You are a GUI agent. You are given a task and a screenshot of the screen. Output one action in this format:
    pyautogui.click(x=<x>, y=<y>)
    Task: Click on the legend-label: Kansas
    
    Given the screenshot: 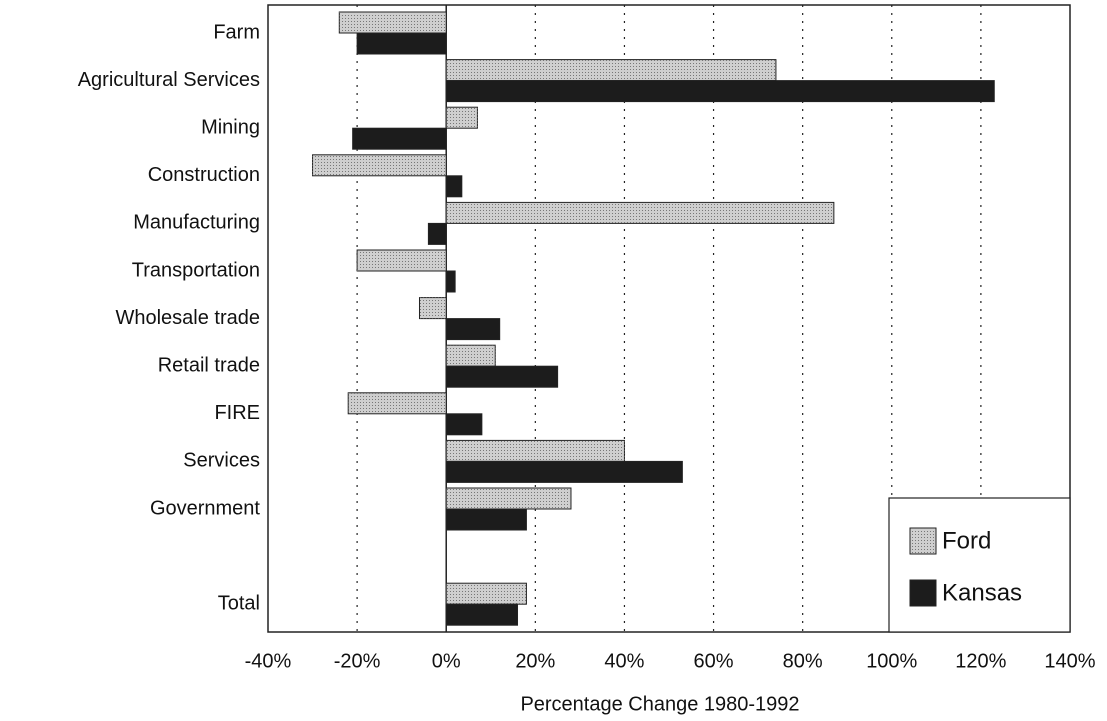 What is the action you would take?
    pyautogui.click(x=982, y=592)
    